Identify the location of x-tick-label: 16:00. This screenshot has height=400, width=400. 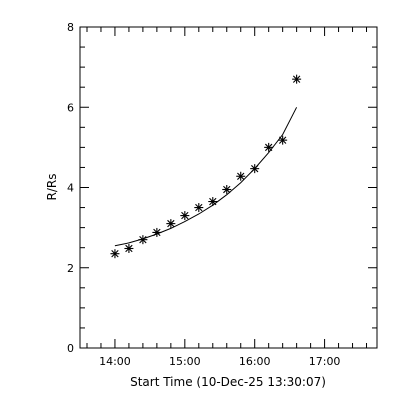
(255, 361).